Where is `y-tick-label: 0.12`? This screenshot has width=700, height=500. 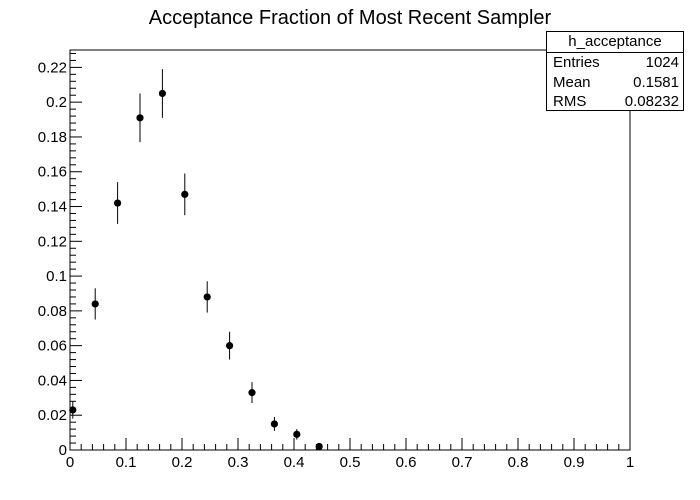 y-tick-label: 0.12 is located at coordinates (52, 241).